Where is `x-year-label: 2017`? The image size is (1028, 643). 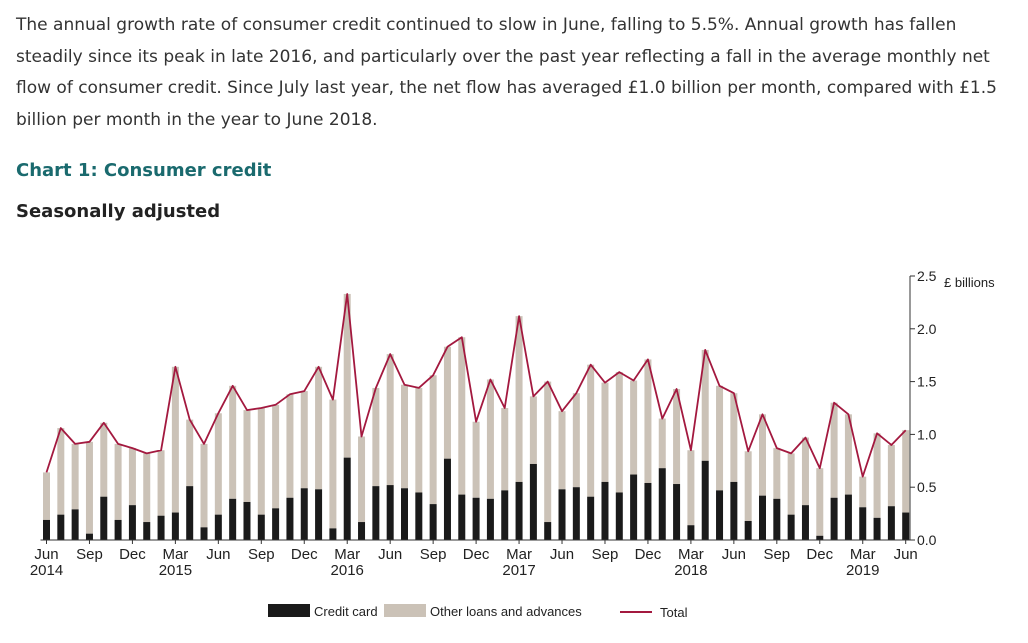 x-year-label: 2017 is located at coordinates (518, 570).